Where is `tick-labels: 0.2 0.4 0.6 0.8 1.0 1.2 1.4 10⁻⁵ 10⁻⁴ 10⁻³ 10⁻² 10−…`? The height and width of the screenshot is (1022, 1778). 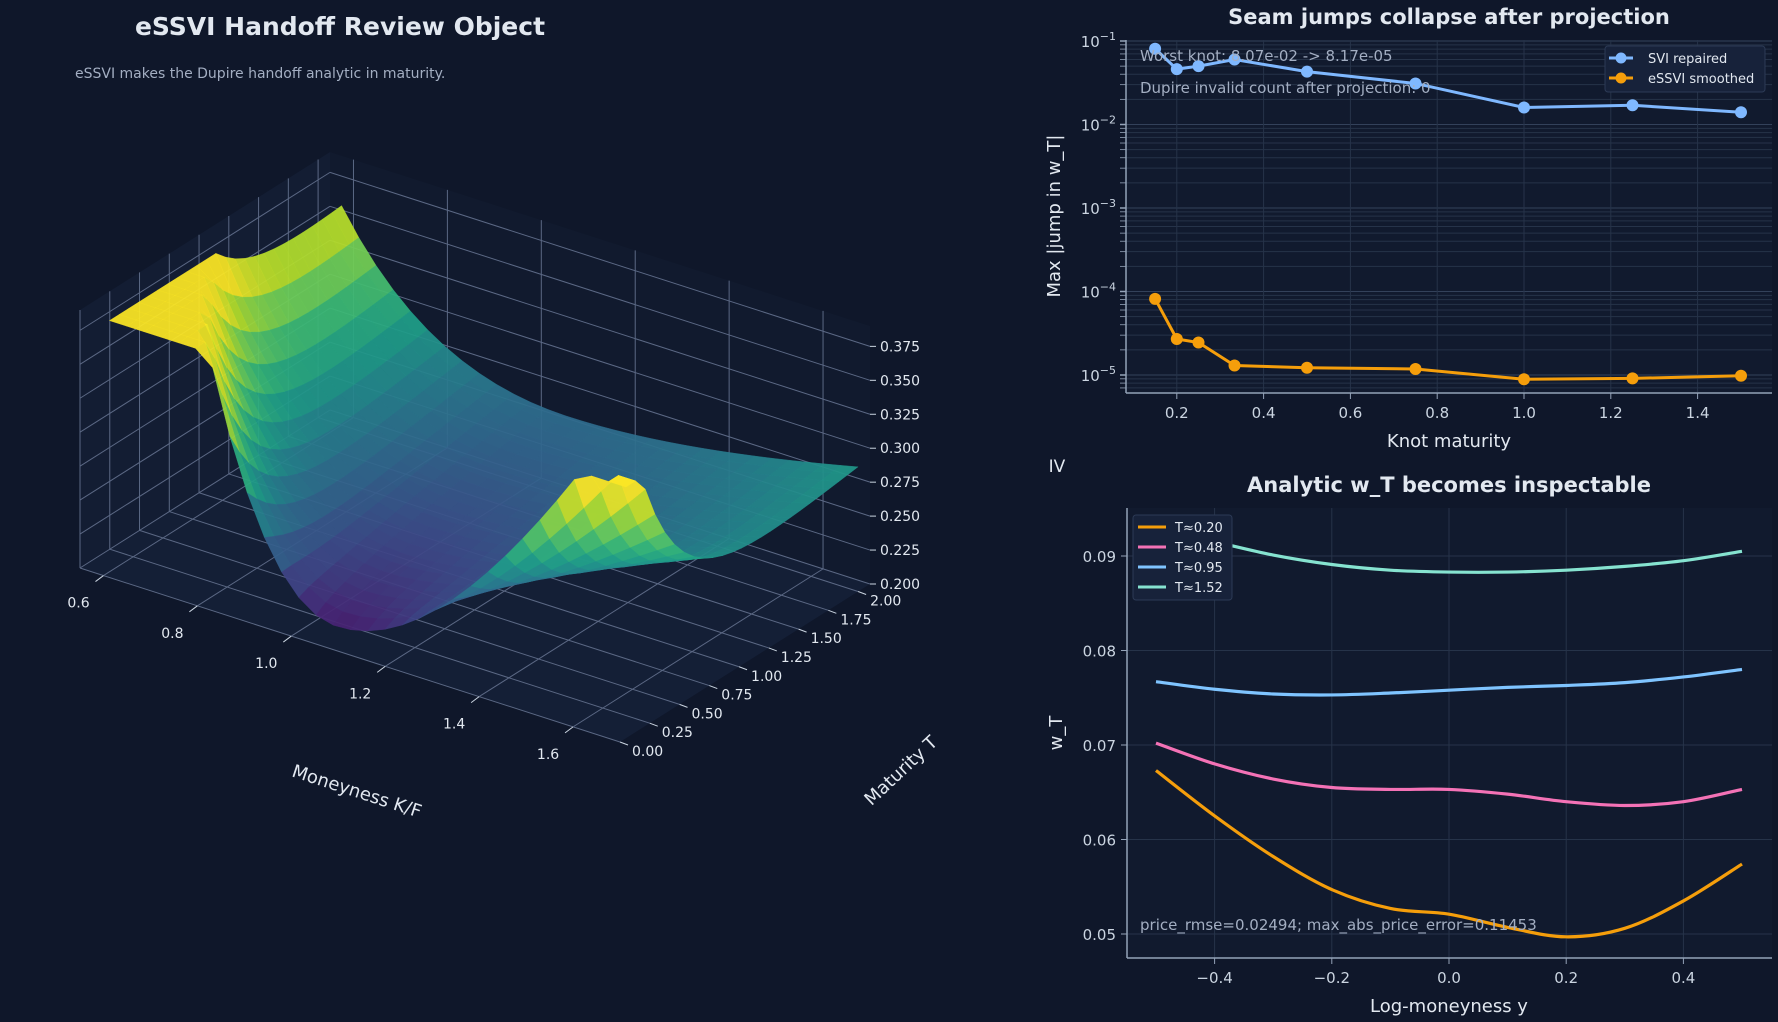
tick-labels: 0.2 0.4 0.6 0.8 1.0 1.2 1.4 10⁻⁵ 10⁻⁴ 10⁻³ 10⁻² 10−… is located at coordinates (1395, 226).